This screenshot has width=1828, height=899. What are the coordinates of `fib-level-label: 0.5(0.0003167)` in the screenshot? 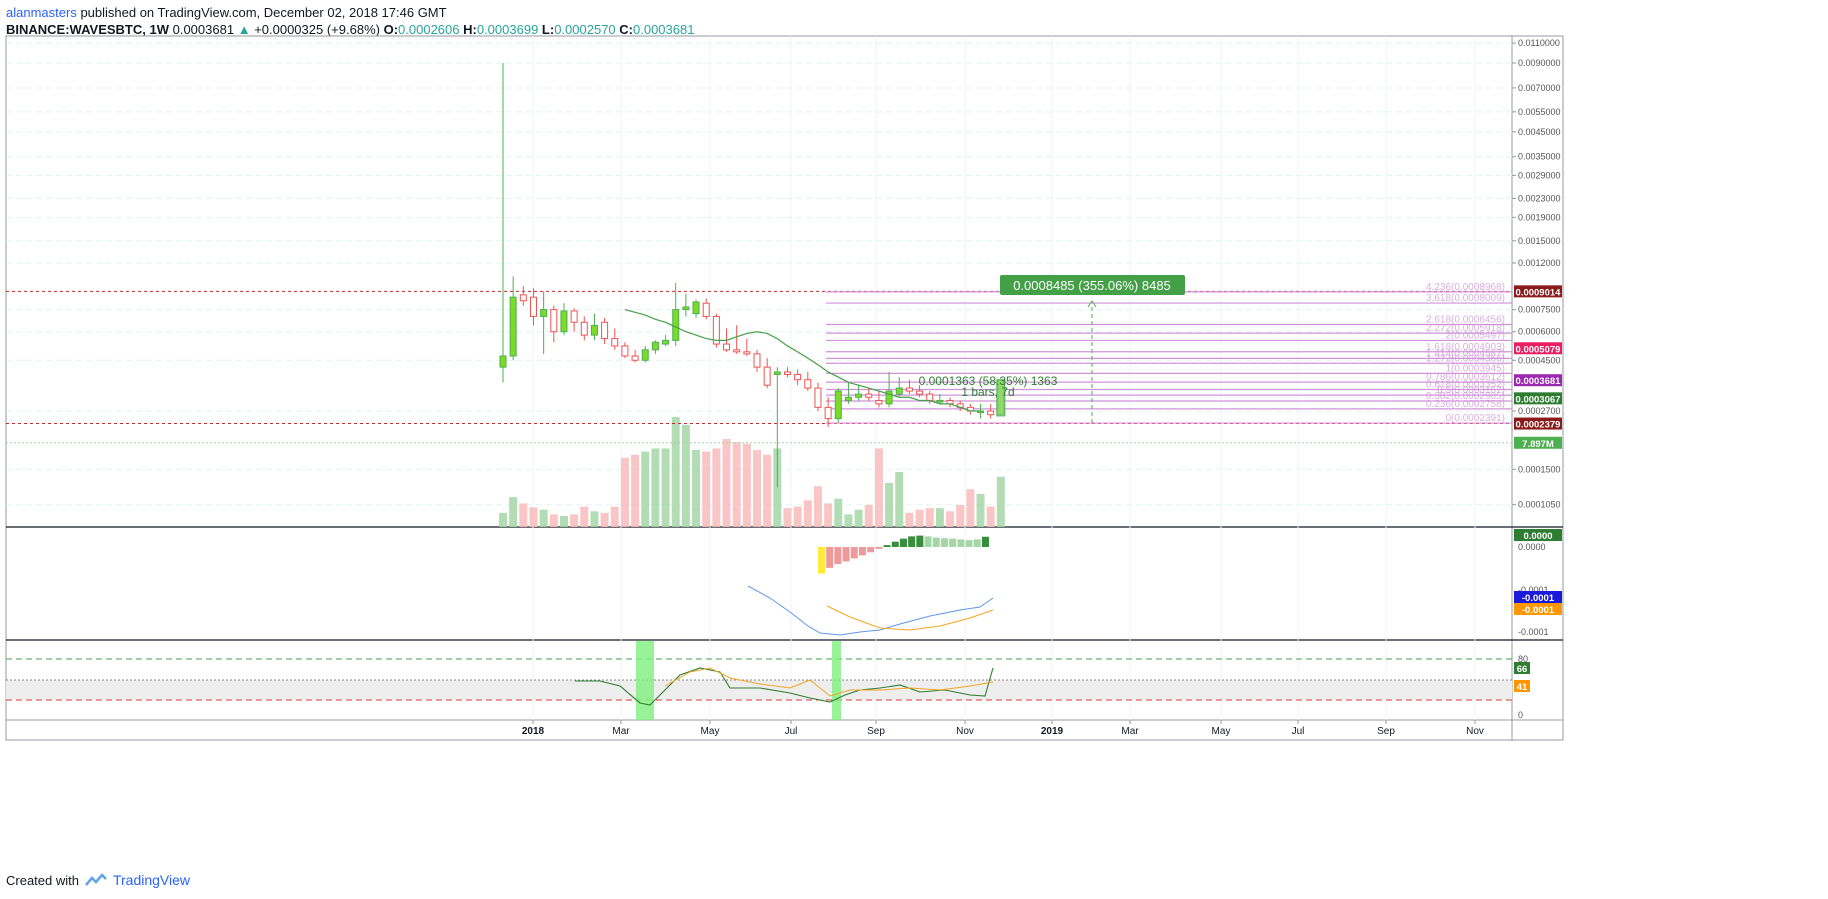 It's located at (1471, 390).